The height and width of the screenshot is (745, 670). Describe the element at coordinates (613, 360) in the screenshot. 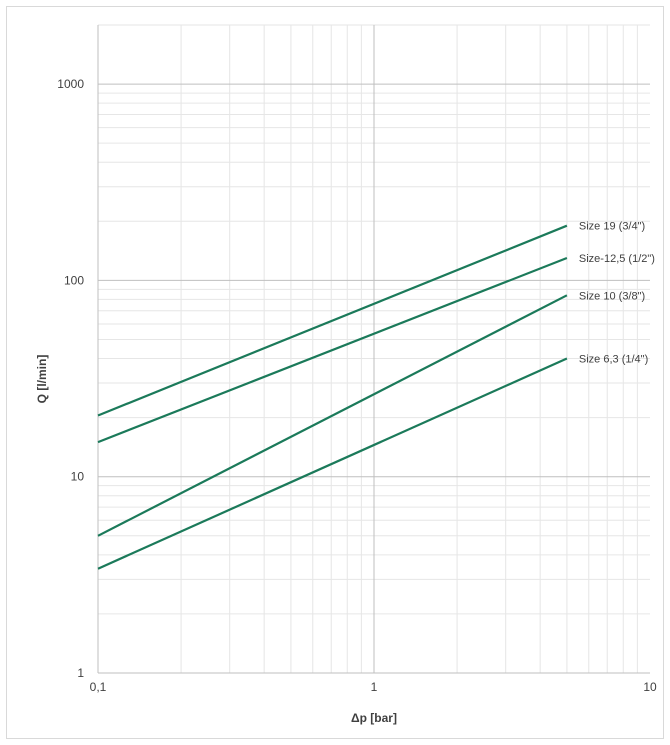

I see `series-label: Size 6,3 (1/4")` at that location.